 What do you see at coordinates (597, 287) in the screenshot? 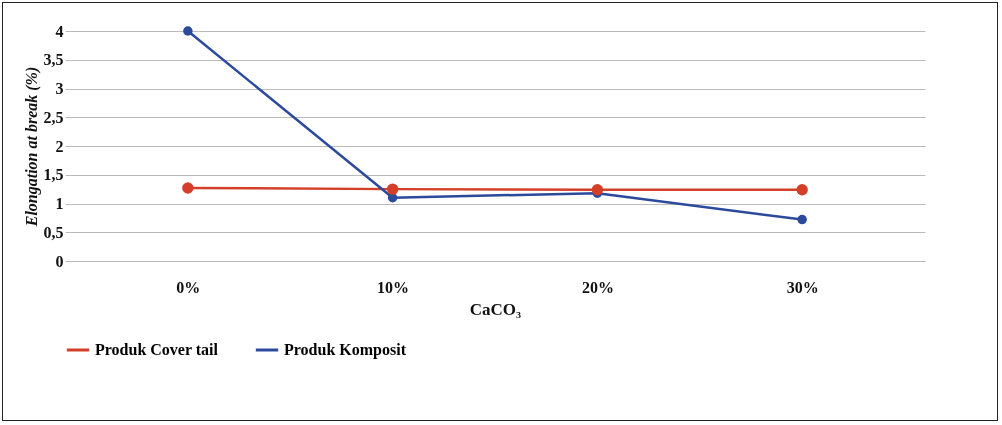
I see `x-tick-label: 20%` at bounding box center [597, 287].